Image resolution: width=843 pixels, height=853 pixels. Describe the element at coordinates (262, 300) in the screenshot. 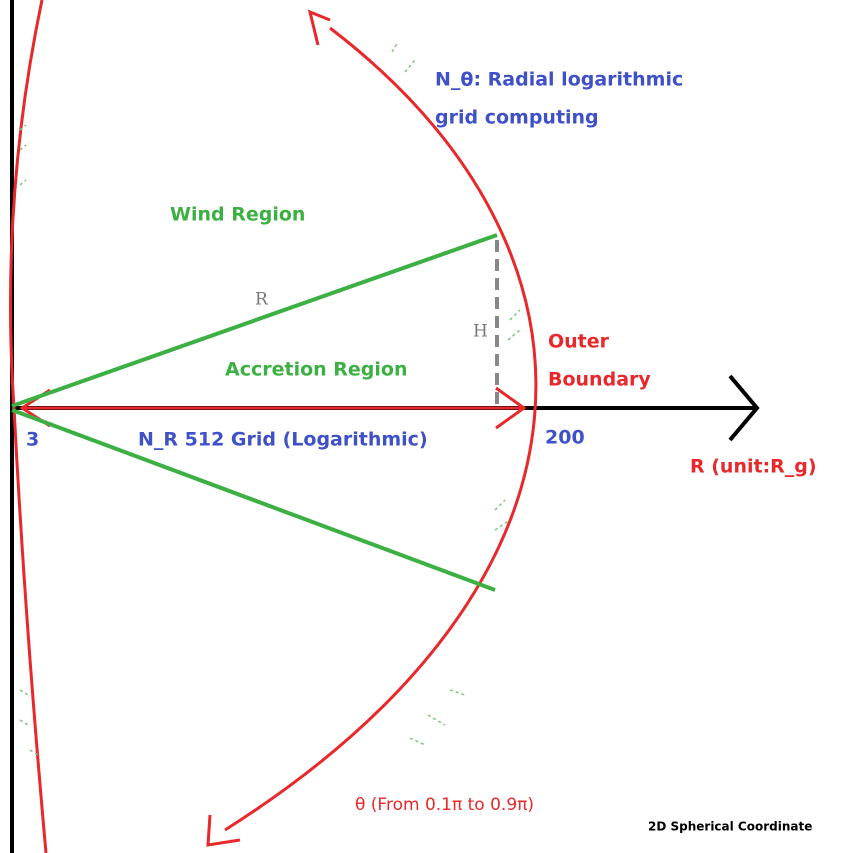

I see `r-label: R` at that location.